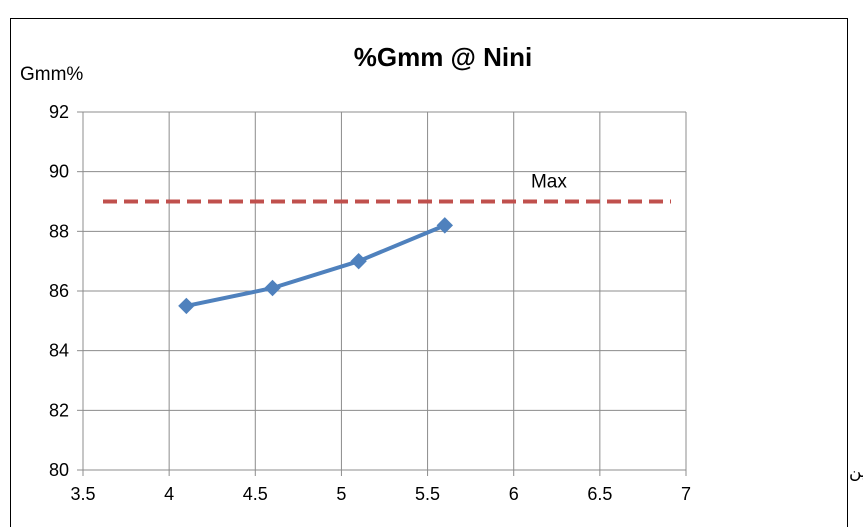  I want to click on x-tick-label: 5.5, so click(427, 494).